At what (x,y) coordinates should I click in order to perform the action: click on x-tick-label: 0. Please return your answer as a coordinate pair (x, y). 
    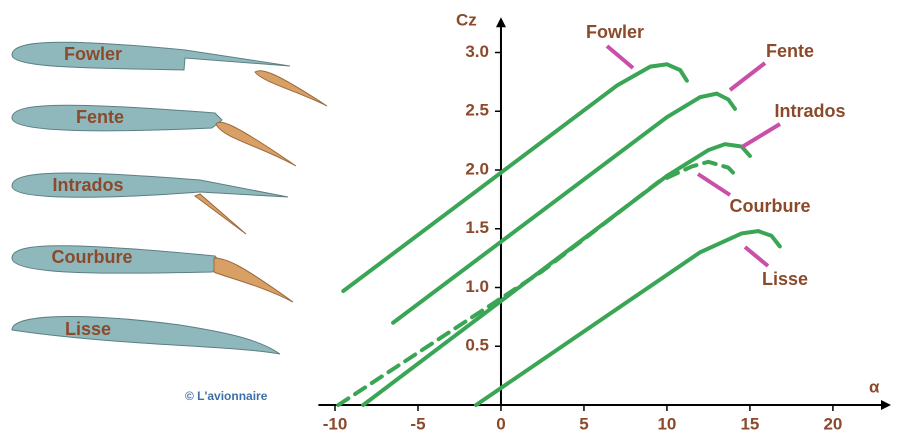
    Looking at the image, I should click on (500, 423).